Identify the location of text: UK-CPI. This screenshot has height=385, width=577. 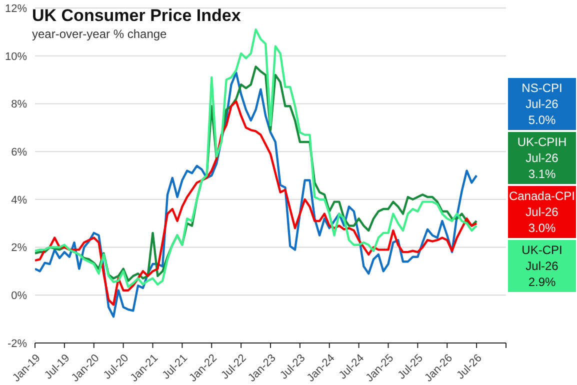
(542, 250).